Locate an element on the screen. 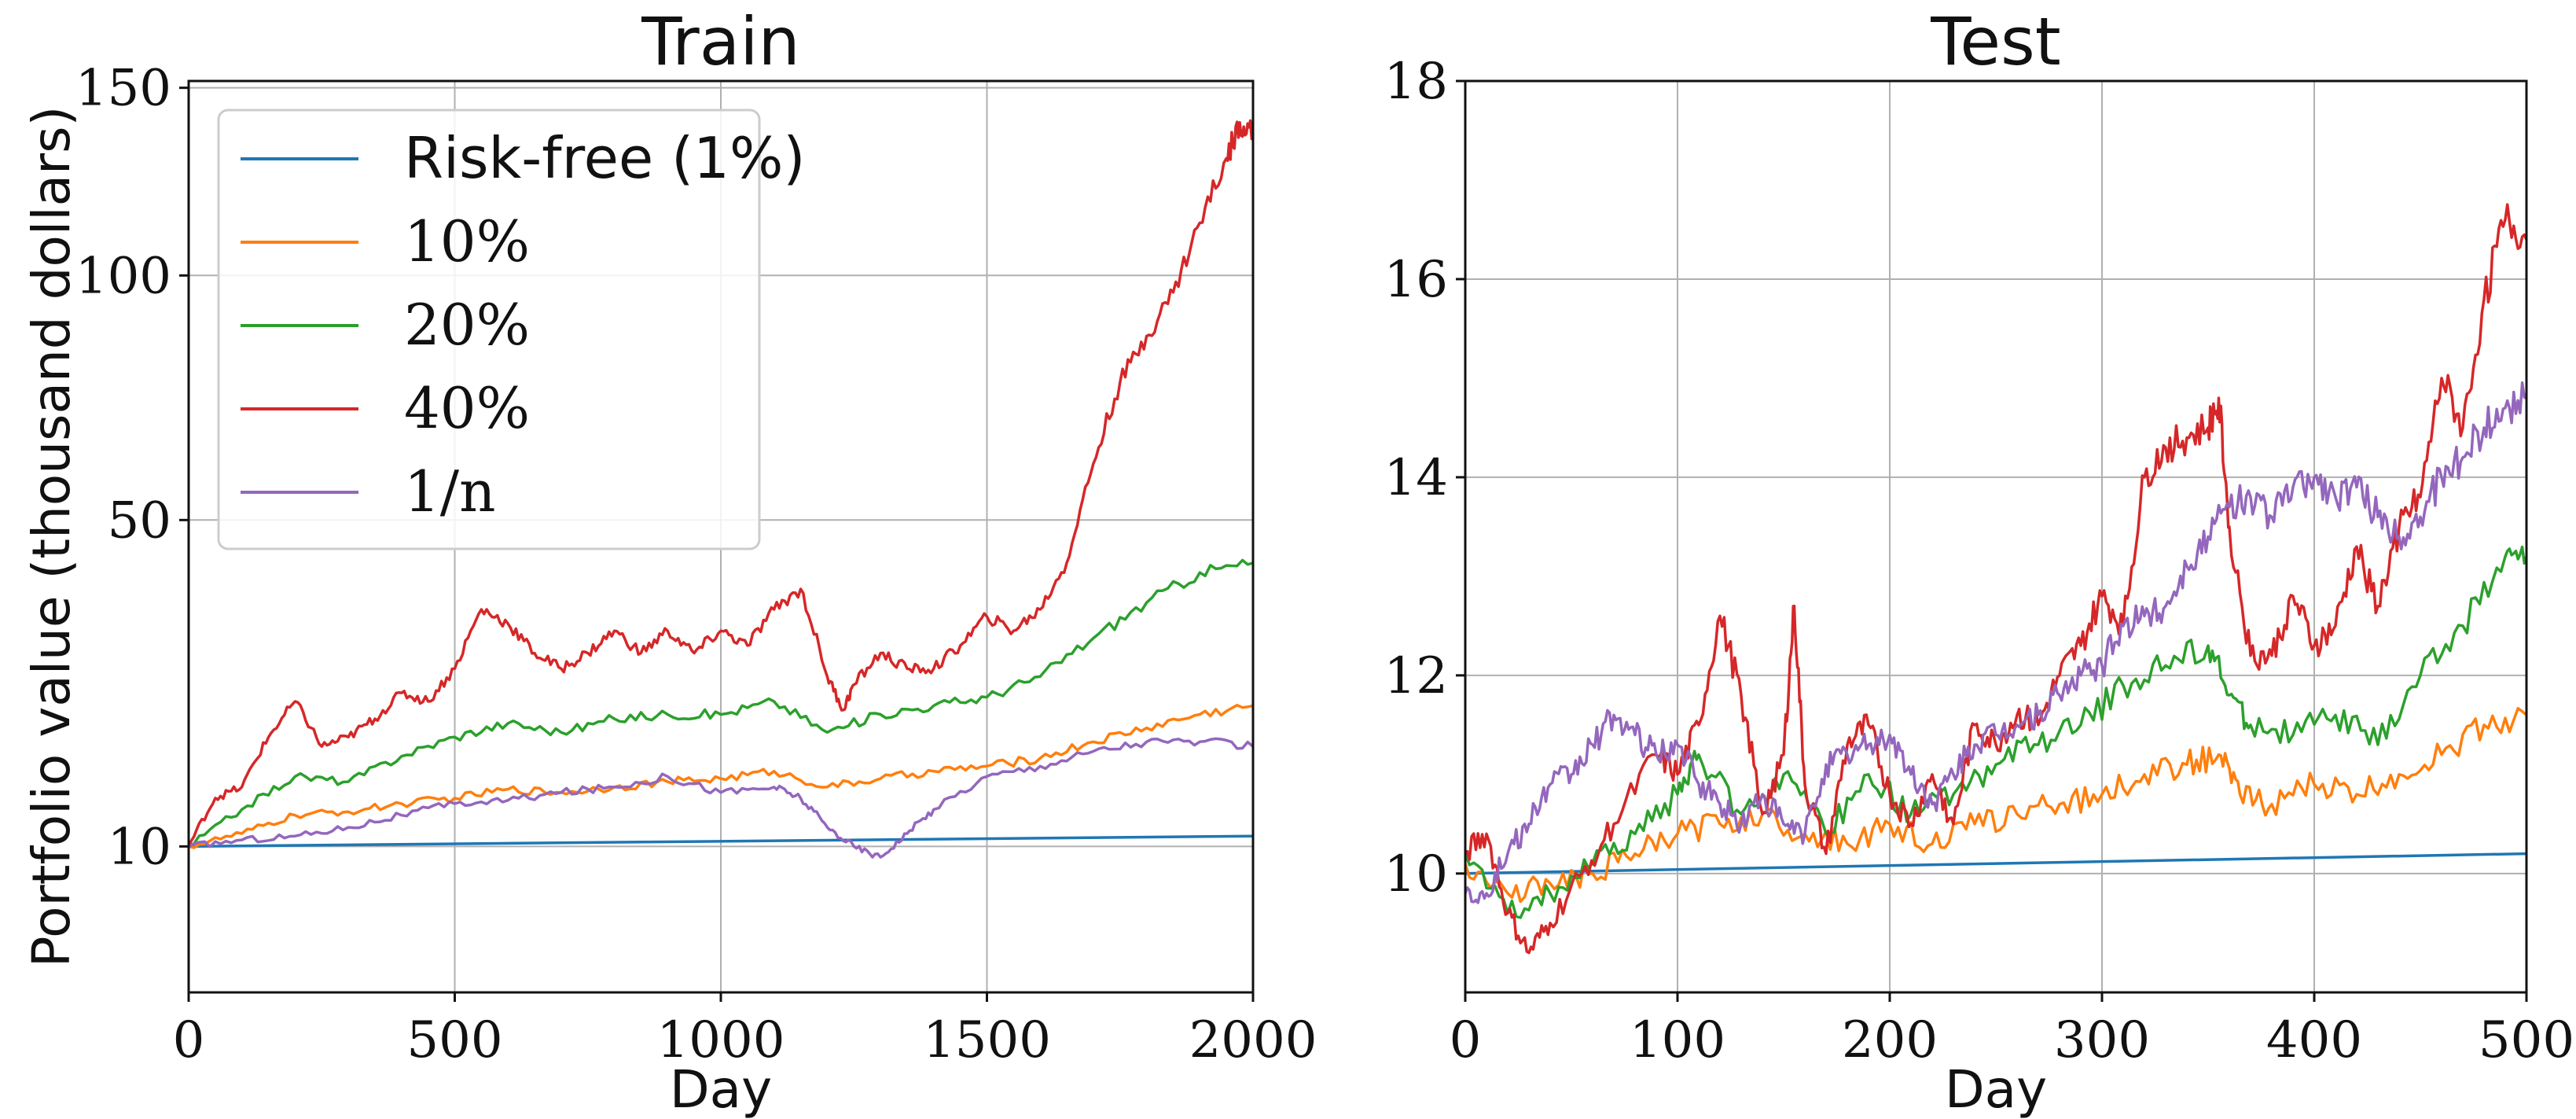 Image resolution: width=2576 pixels, height=1119 pixels. train-x-tick-label: 1500 is located at coordinates (987, 1040).